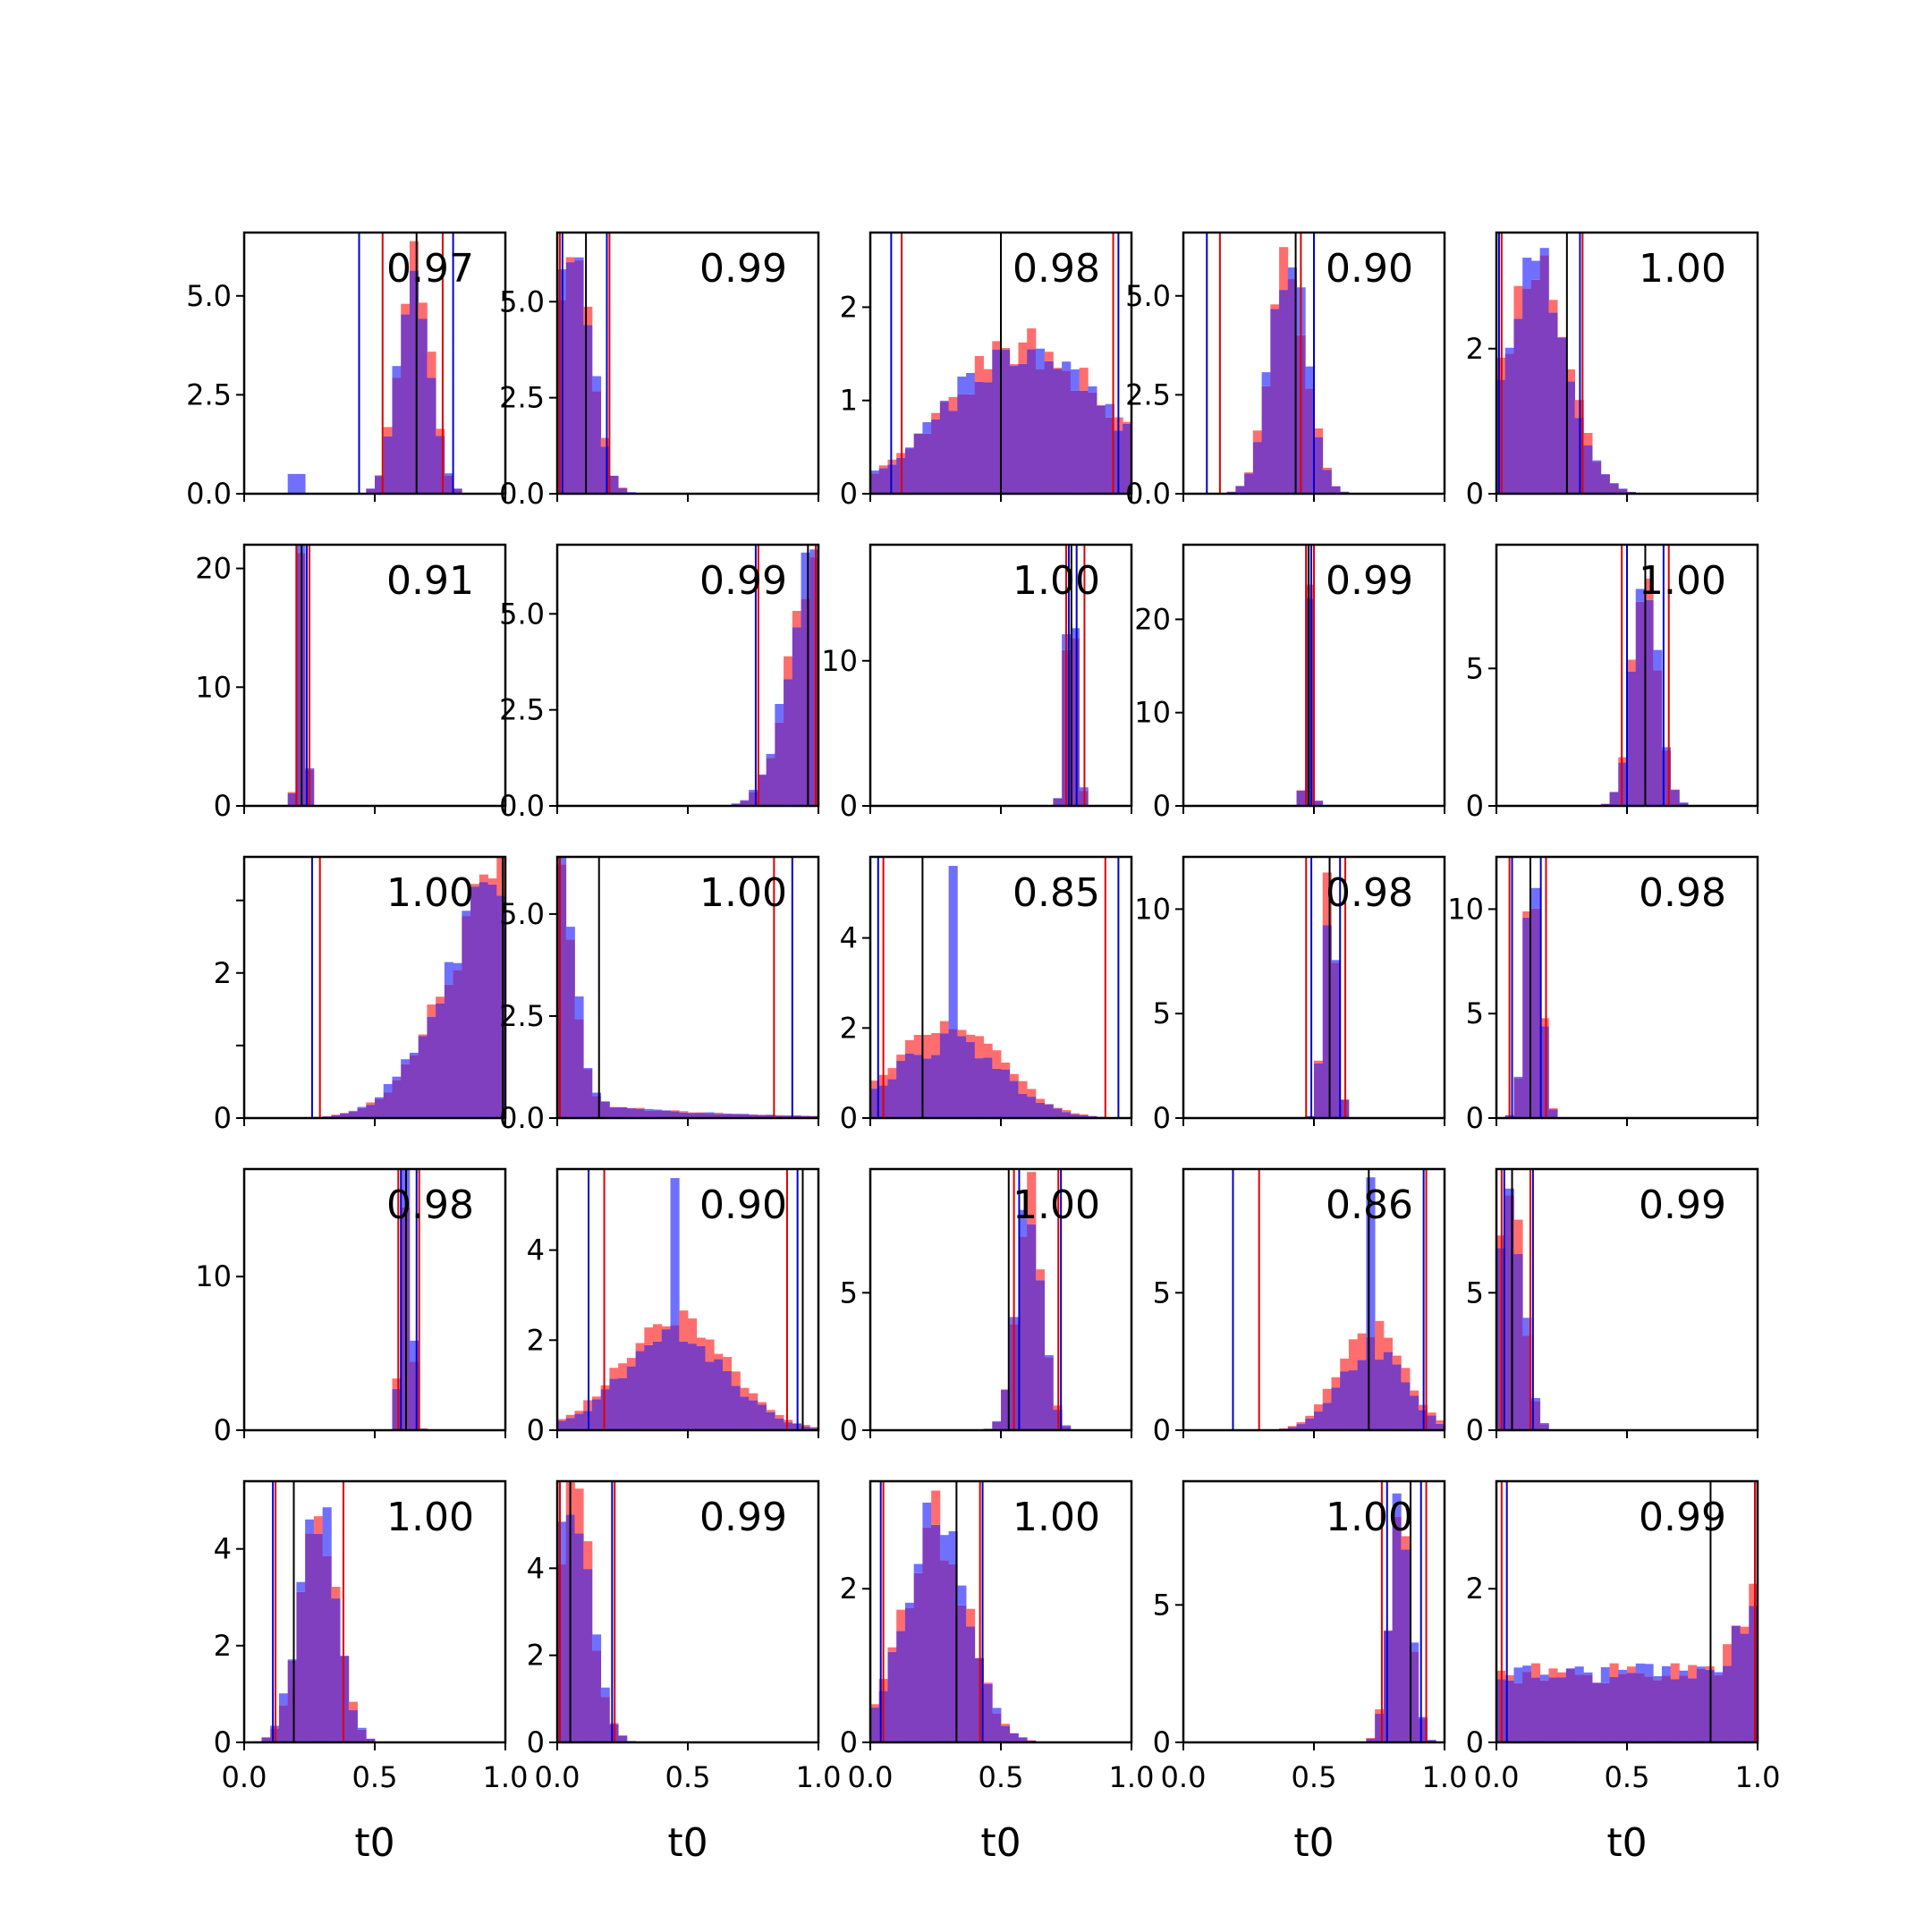 This screenshot has width=1932, height=1932. I want to click on panel-score: 0.99, so click(743, 1517).